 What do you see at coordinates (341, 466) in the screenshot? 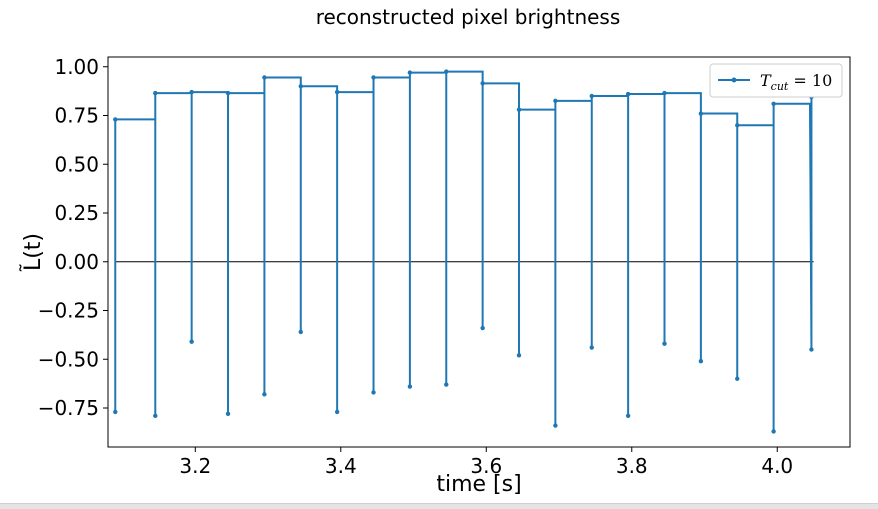
I see `x-tick-label: 3.4` at bounding box center [341, 466].